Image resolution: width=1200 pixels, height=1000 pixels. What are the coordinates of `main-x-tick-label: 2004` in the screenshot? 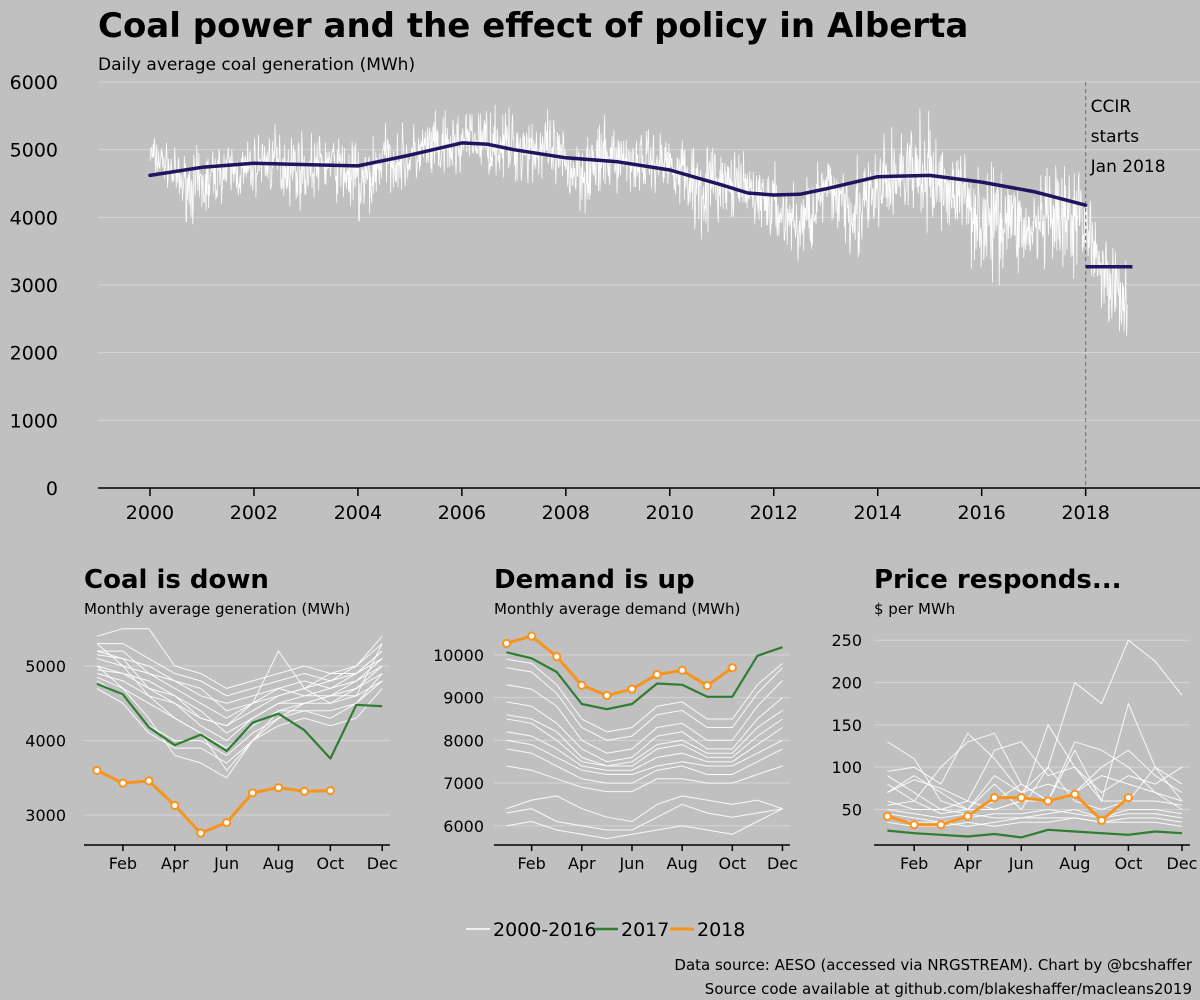 It's located at (358, 513).